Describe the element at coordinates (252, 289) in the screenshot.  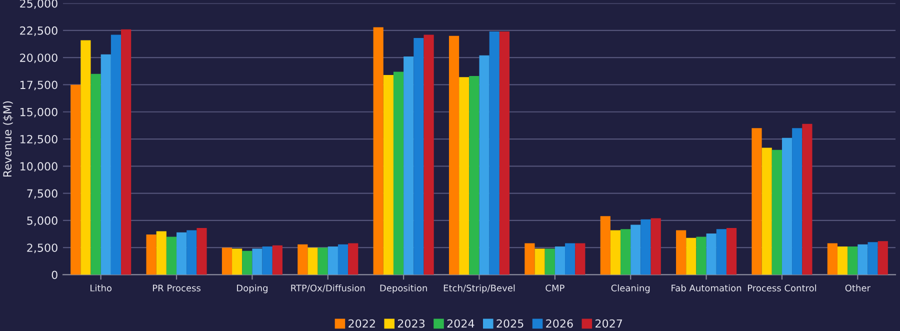
I see `x-tick-label: Doping` at that location.